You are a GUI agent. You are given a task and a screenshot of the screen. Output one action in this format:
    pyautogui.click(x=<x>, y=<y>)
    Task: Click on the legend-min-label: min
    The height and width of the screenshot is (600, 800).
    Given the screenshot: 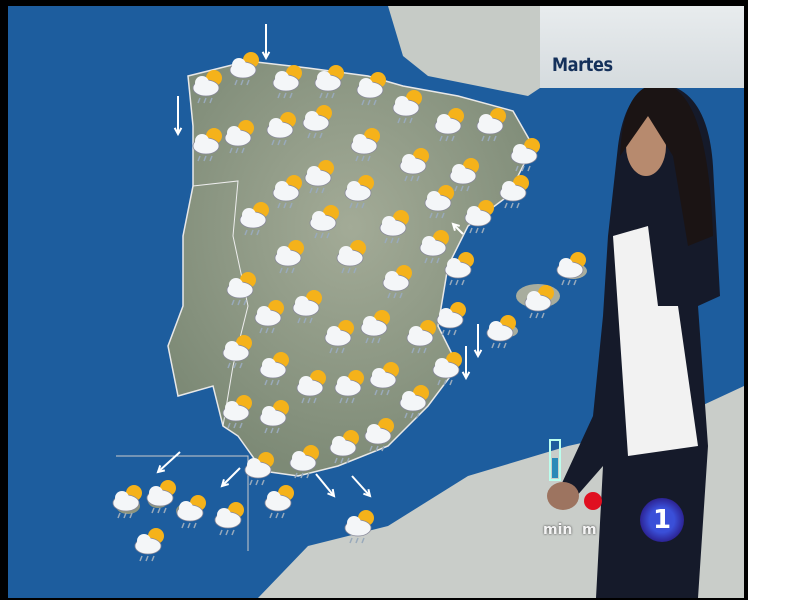 What is the action you would take?
    pyautogui.click(x=558, y=530)
    